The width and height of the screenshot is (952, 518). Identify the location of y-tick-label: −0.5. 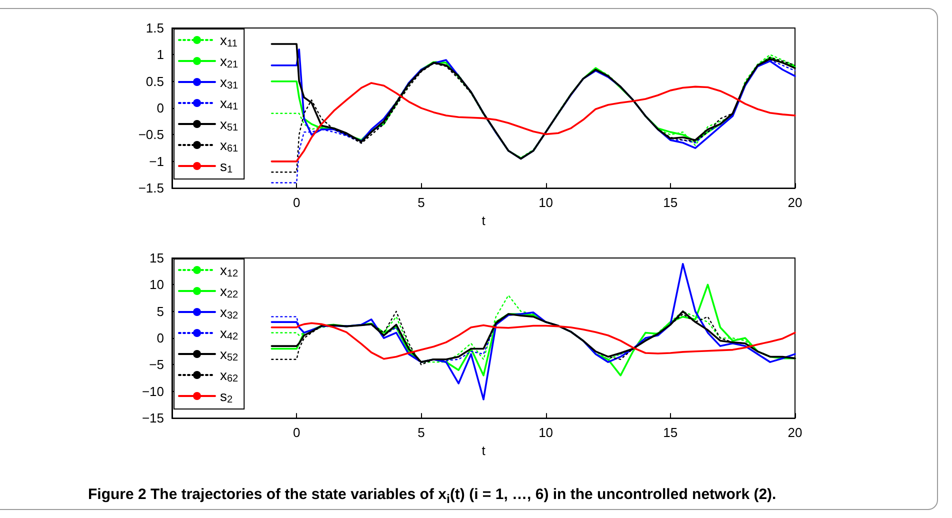
(151, 134).